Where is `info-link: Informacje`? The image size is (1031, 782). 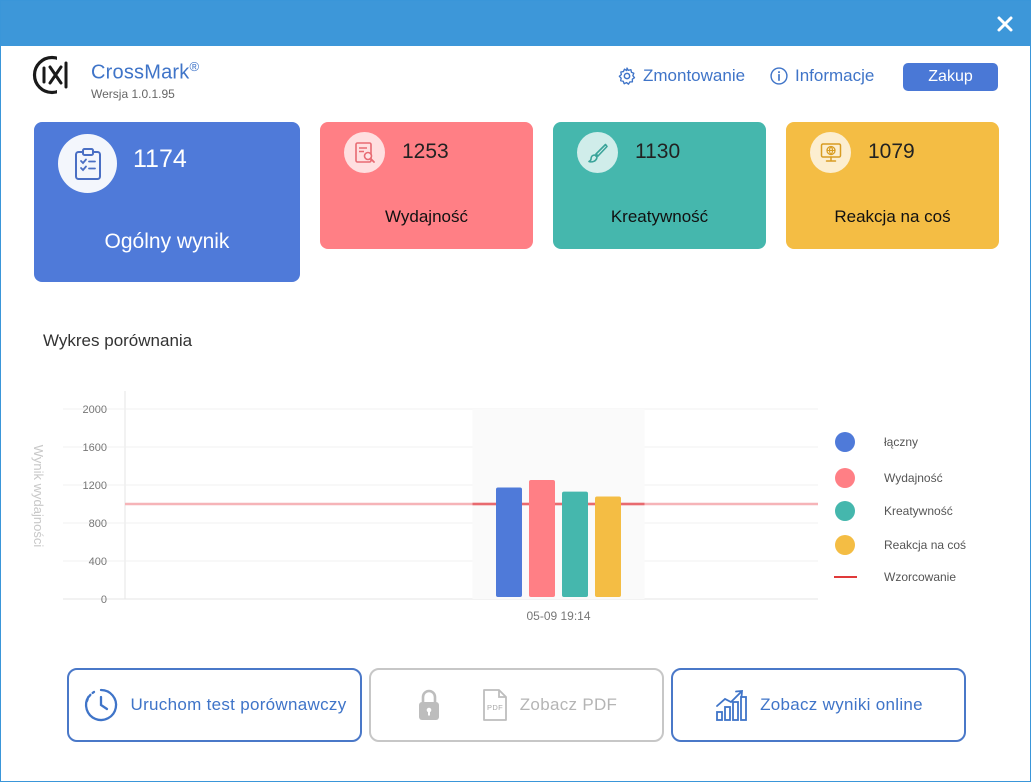 info-link: Informacje is located at coordinates (821, 76).